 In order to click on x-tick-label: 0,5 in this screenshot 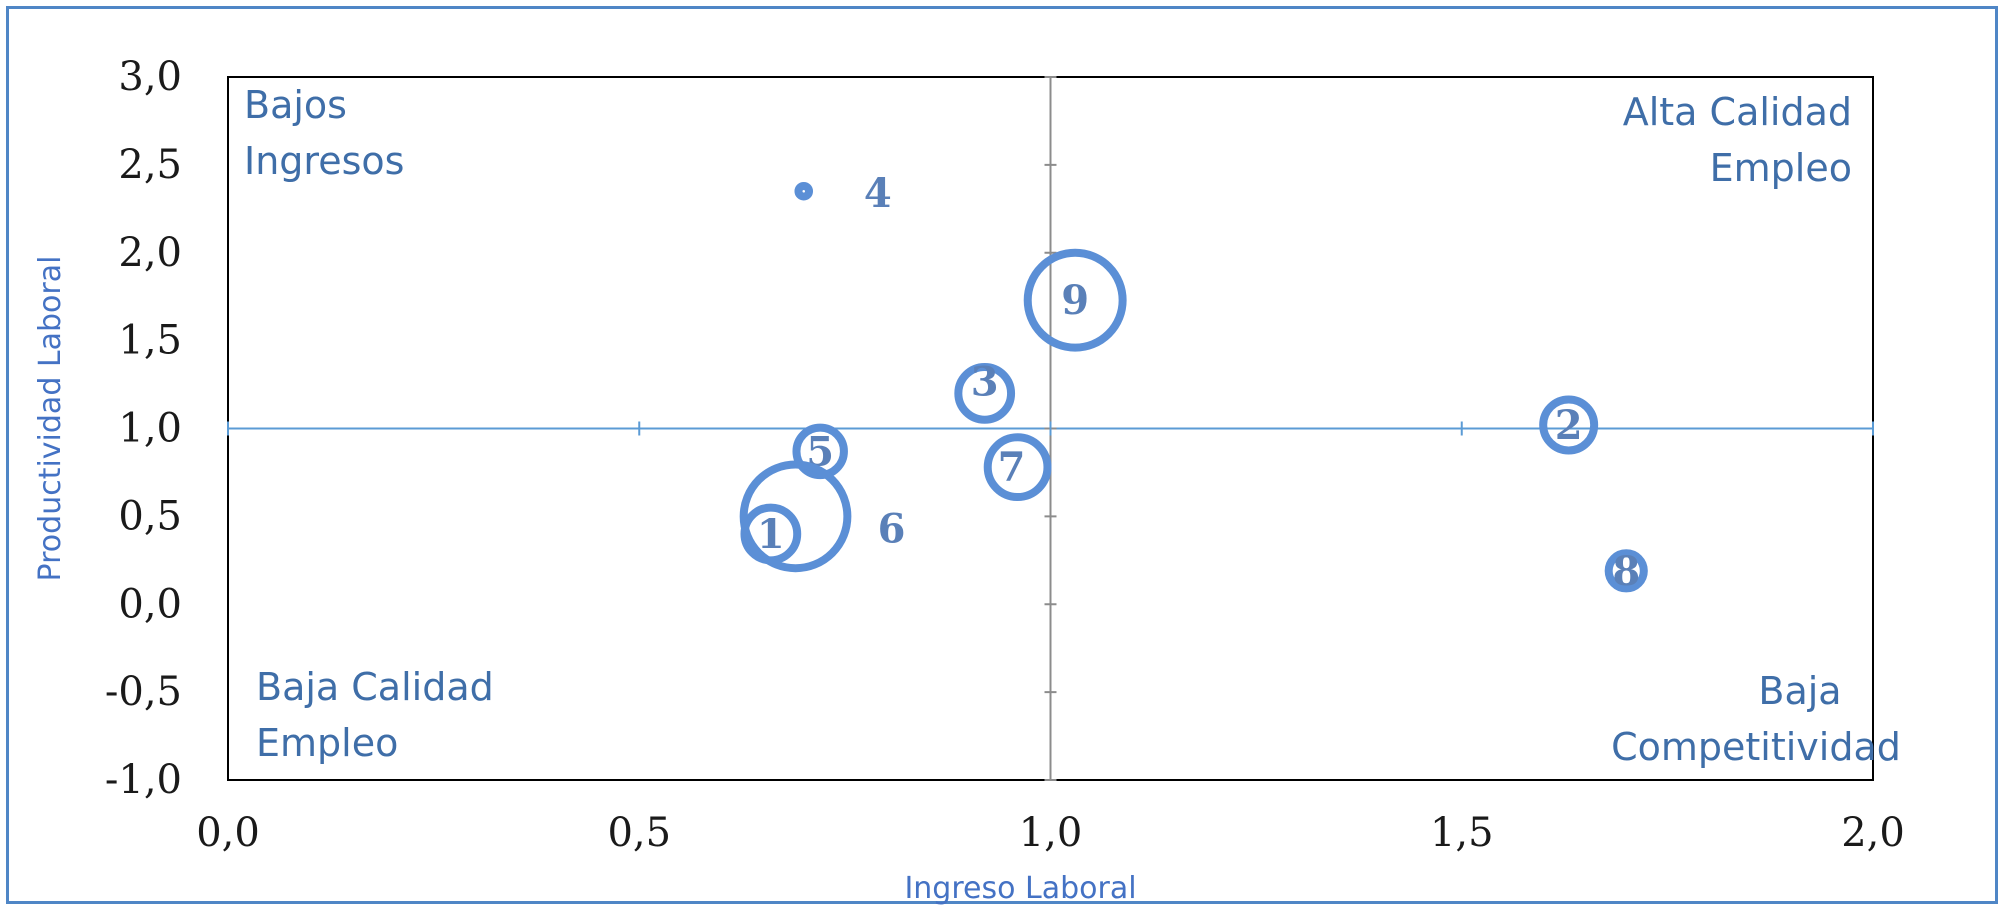, I will do `click(639, 833)`.